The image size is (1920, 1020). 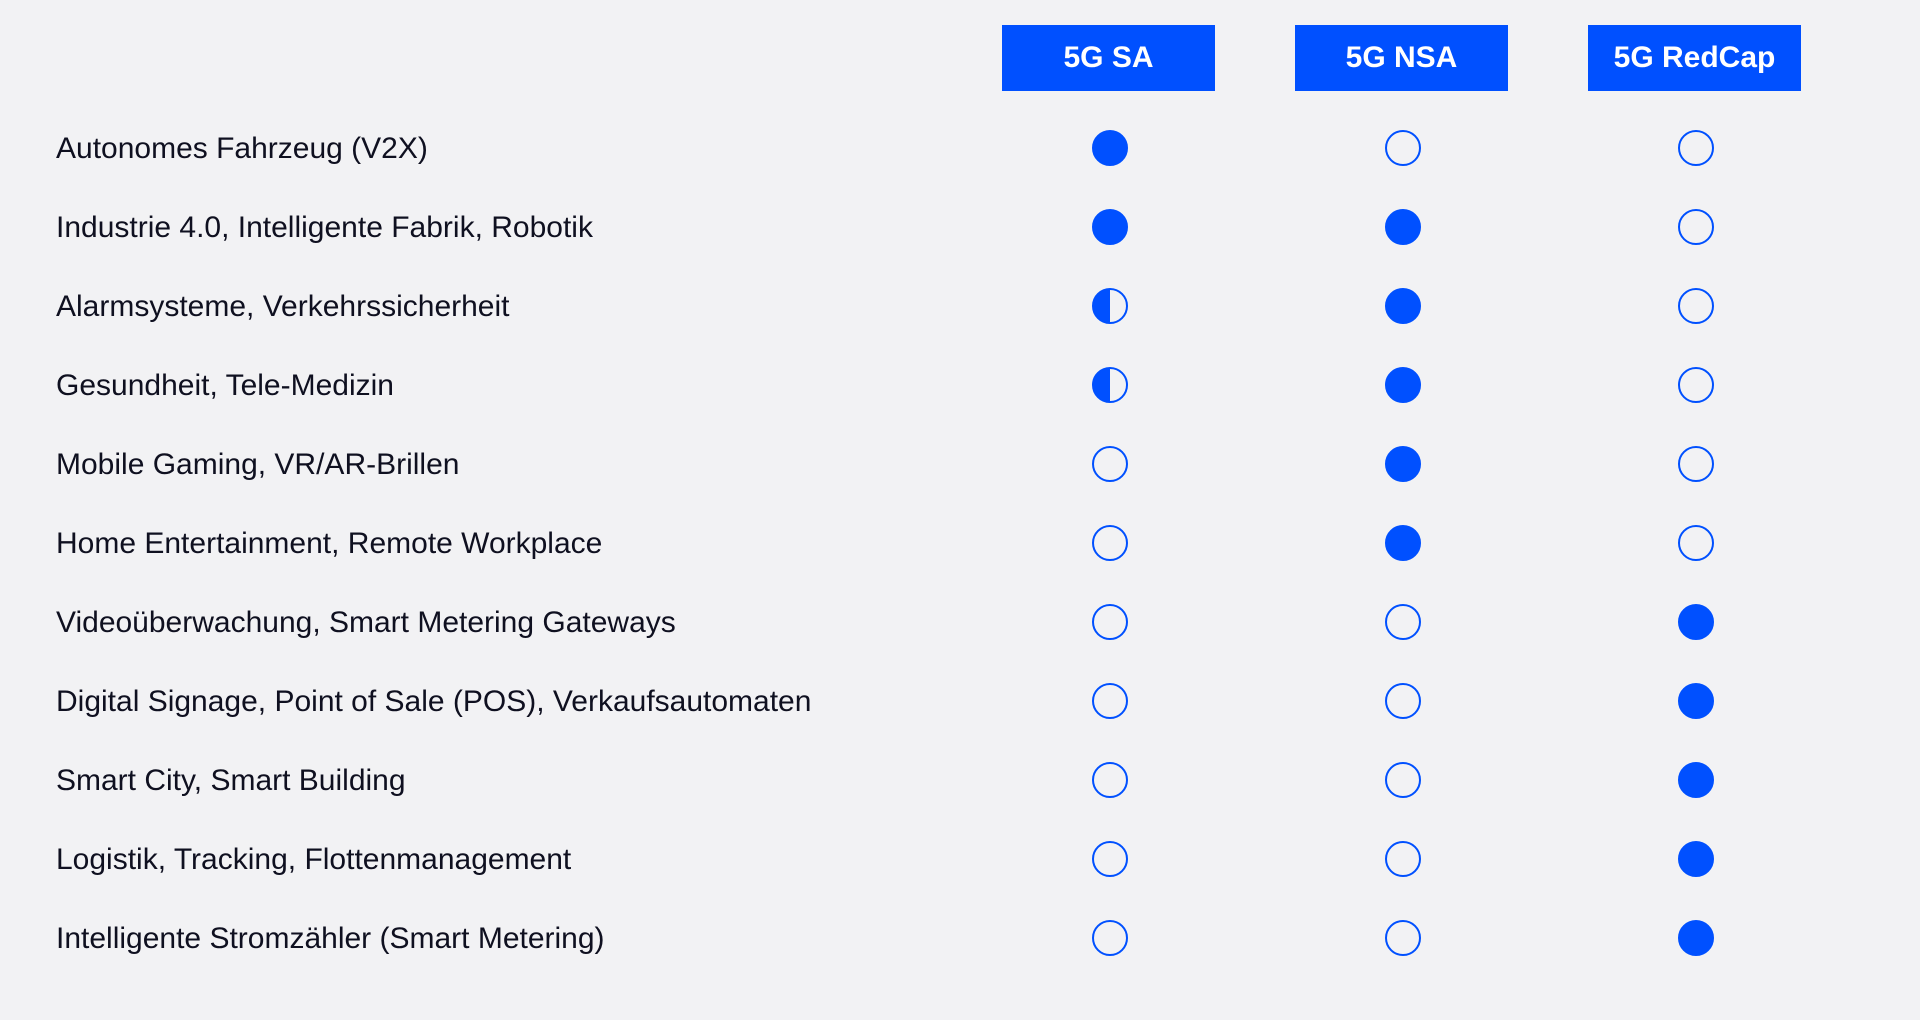 I want to click on row-label: Home Entertainment, Remote Workplace, so click(x=329, y=543).